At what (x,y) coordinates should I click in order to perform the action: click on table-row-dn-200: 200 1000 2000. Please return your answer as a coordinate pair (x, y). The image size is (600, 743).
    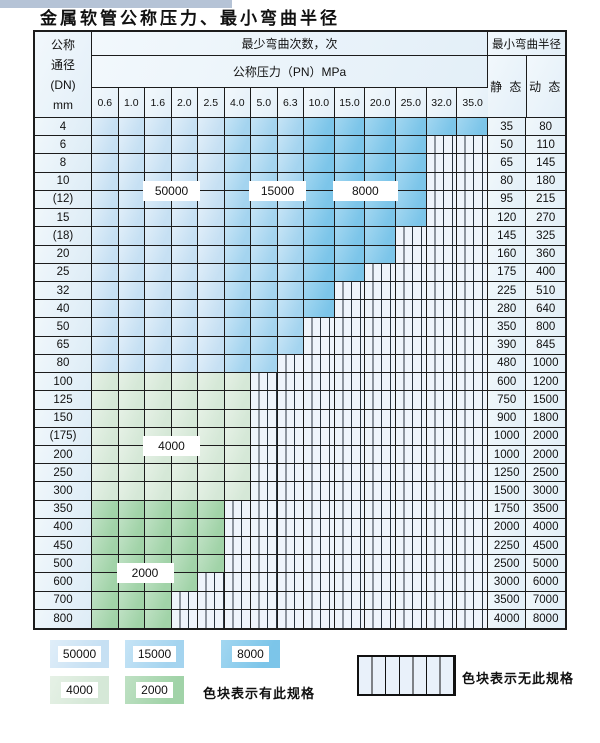
    Looking at the image, I should click on (300, 455).